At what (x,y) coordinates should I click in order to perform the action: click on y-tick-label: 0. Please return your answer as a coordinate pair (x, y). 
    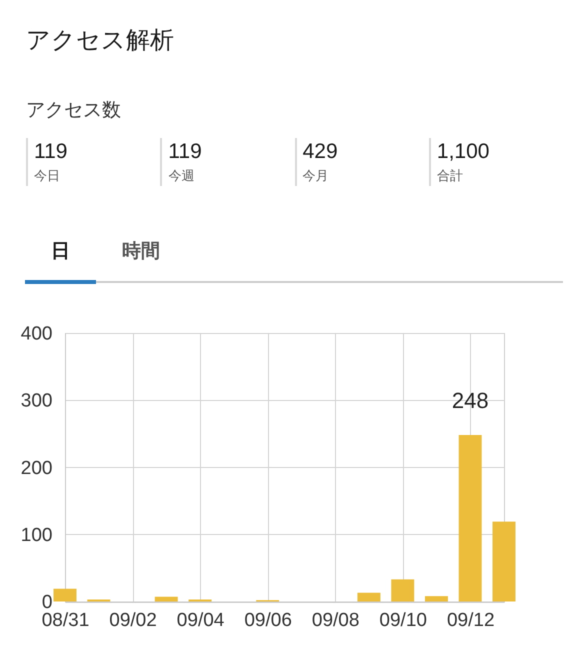
    Looking at the image, I should click on (47, 602).